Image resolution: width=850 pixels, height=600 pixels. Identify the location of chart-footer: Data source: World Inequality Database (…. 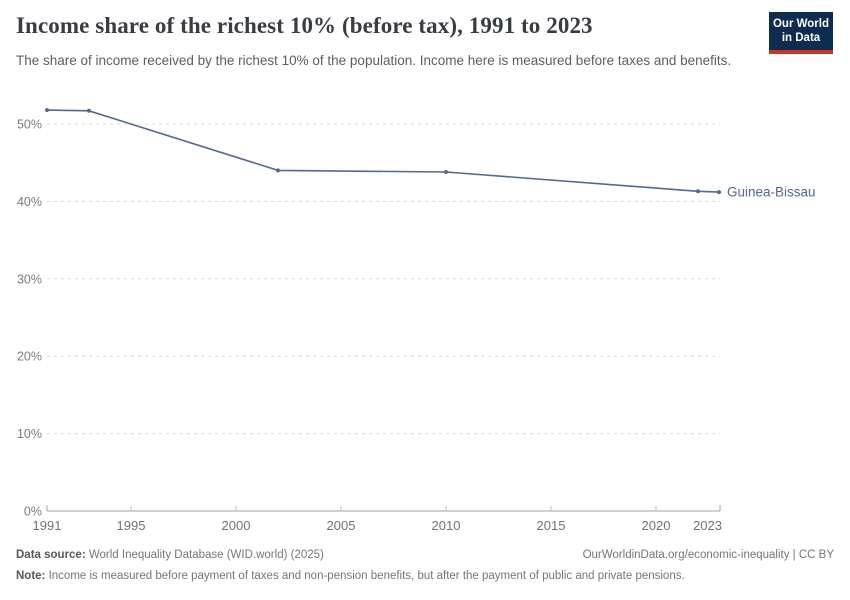
(425, 565).